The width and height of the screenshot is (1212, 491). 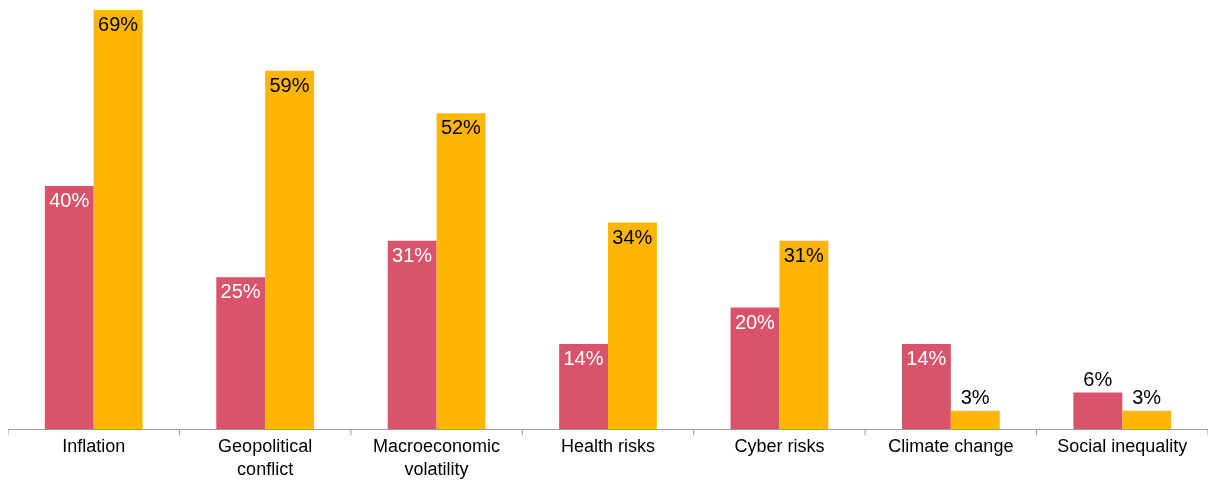 What do you see at coordinates (265, 457) in the screenshot?
I see `x-tick-label: Geopolitical conflict` at bounding box center [265, 457].